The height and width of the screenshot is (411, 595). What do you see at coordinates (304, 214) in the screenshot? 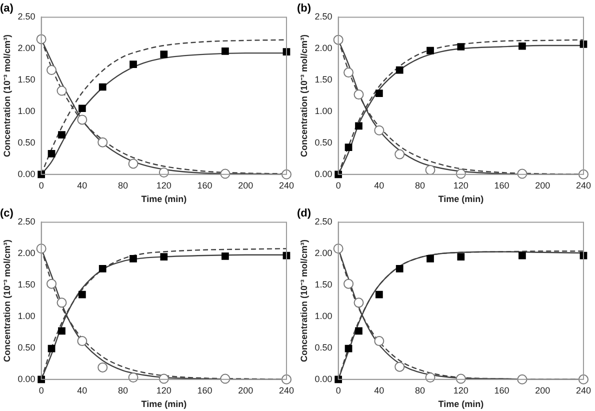
I see `chart-title: (d)` at bounding box center [304, 214].